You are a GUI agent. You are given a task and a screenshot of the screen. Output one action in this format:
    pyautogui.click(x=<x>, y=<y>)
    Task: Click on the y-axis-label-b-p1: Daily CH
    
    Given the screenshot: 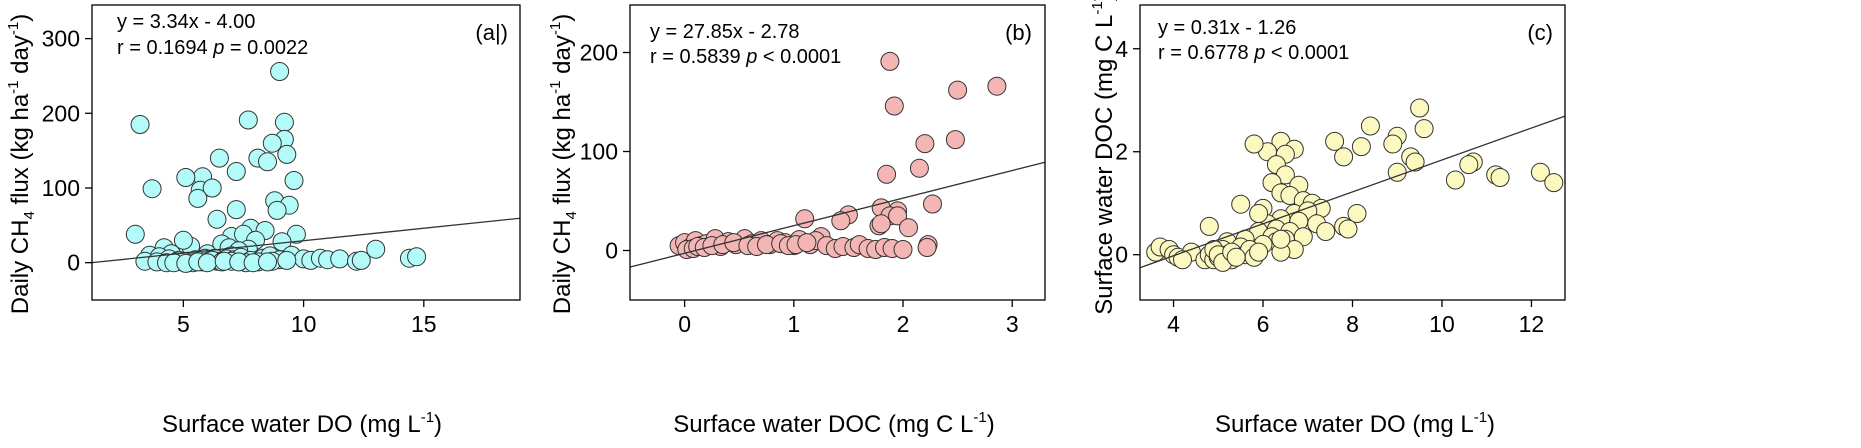 What is the action you would take?
    pyautogui.click(x=562, y=267)
    